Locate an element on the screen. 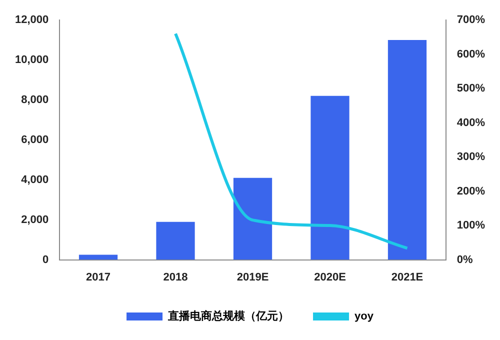 The image size is (500, 340). y2-tick-label: 300% is located at coordinates (471, 157).